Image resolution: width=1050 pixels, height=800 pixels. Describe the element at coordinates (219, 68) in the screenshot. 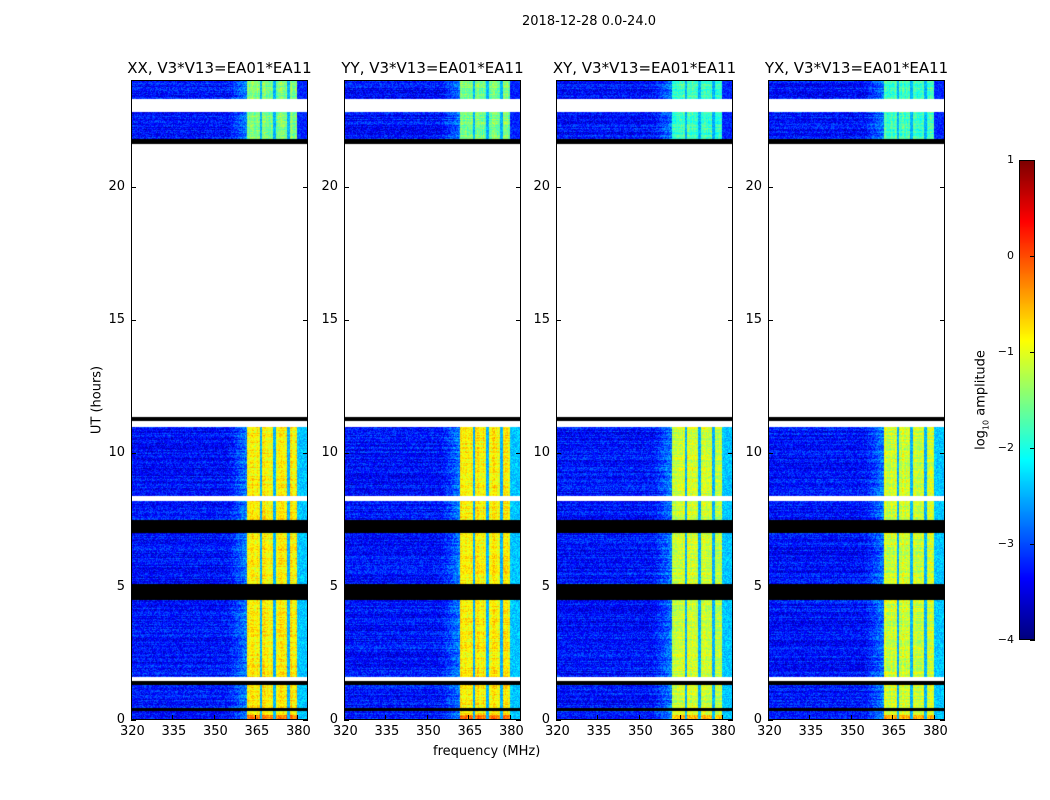

I see `panel-title: XX, V3*V13=EA01*EA11` at that location.